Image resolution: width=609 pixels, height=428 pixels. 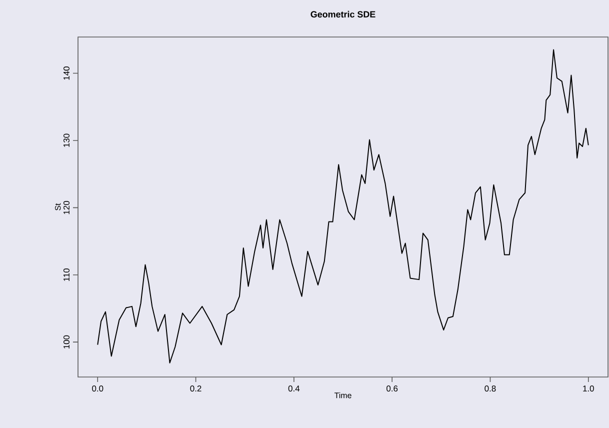 I want to click on y-tick-label: 120, so click(x=66, y=207).